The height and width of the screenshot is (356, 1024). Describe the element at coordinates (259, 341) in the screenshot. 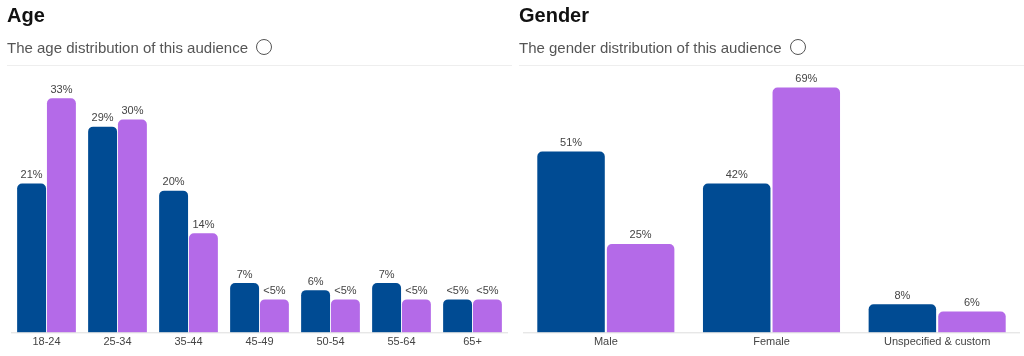

I see `x-tick-label: 45-49` at that location.